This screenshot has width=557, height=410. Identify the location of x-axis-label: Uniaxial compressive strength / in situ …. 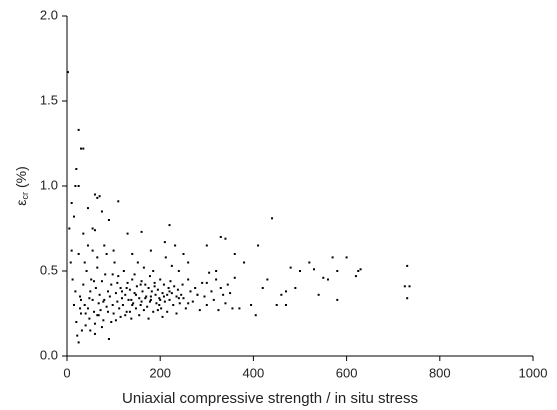
(270, 398).